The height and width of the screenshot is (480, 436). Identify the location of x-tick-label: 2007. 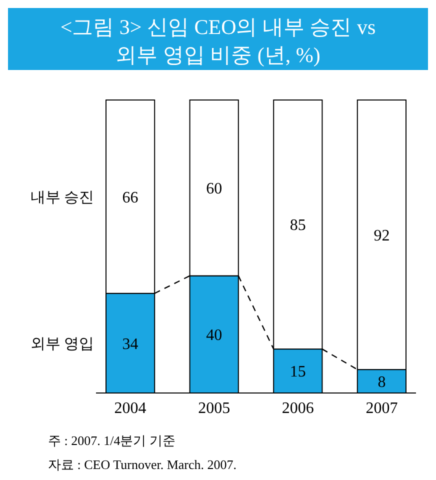
(382, 408).